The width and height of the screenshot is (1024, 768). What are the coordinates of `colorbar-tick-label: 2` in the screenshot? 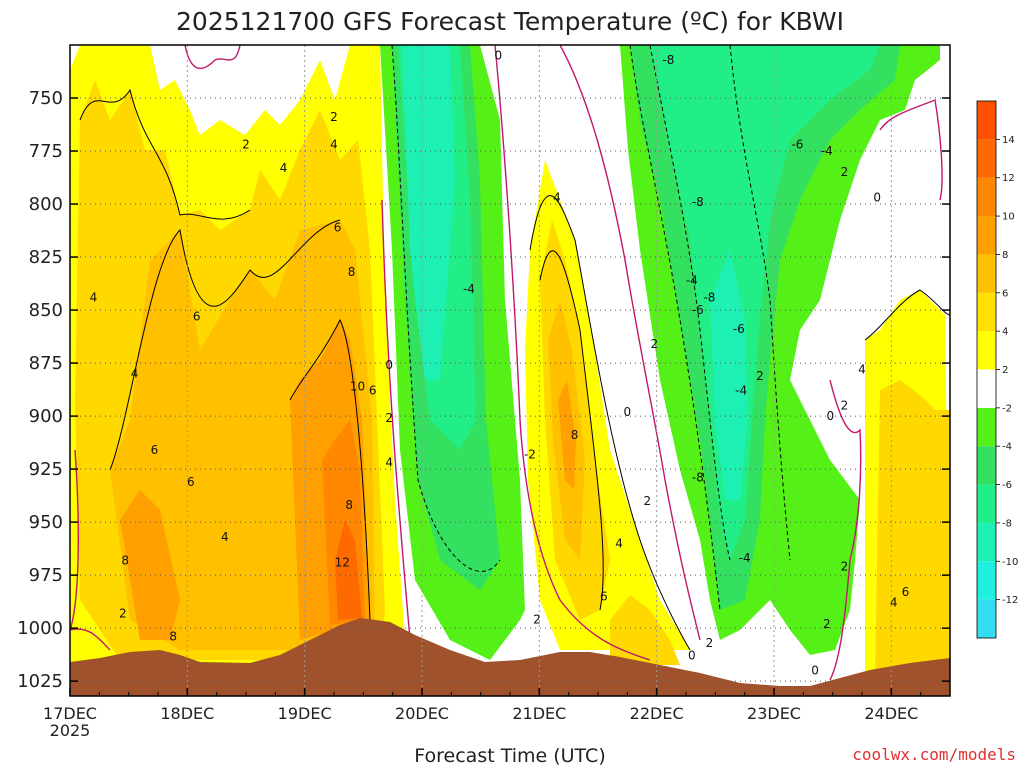 It's located at (1005, 370).